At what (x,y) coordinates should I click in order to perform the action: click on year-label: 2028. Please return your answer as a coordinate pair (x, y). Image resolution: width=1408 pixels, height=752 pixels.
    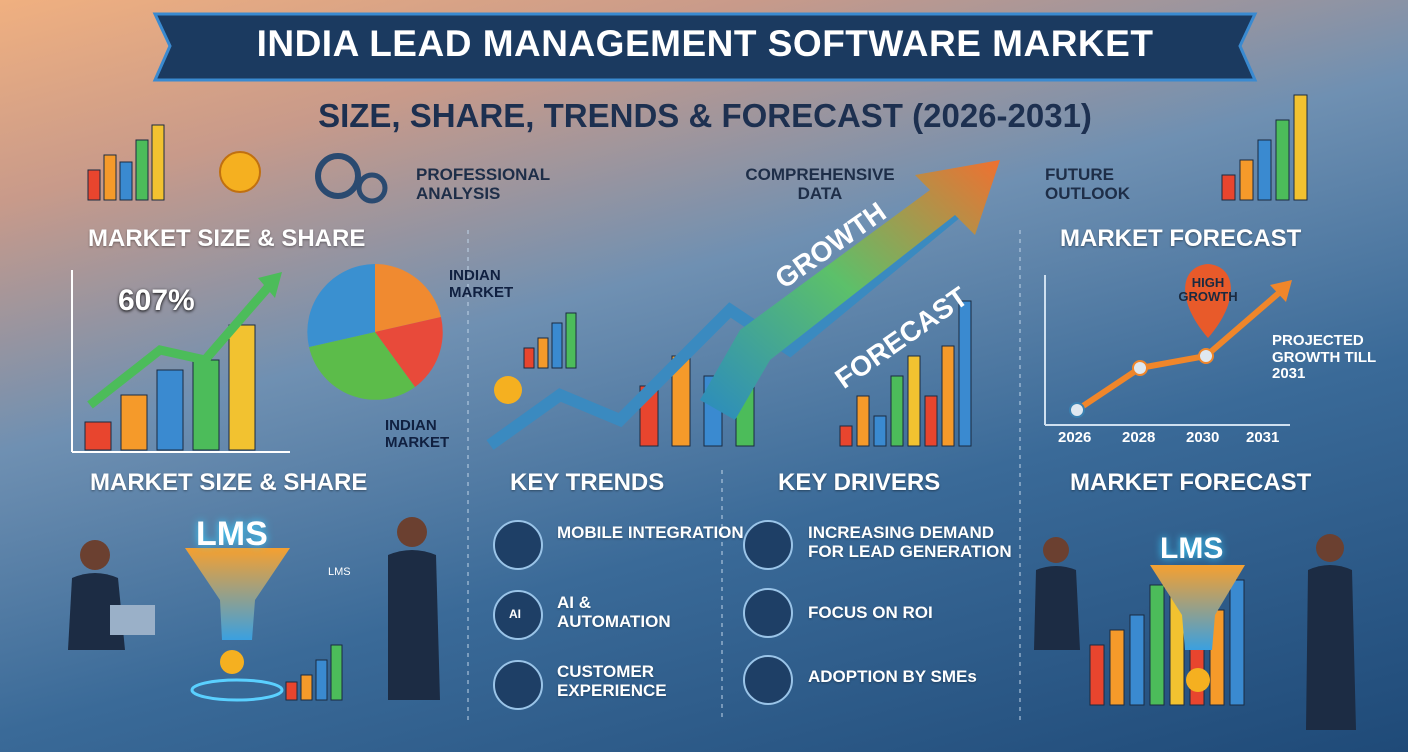
    Looking at the image, I should click on (1139, 437).